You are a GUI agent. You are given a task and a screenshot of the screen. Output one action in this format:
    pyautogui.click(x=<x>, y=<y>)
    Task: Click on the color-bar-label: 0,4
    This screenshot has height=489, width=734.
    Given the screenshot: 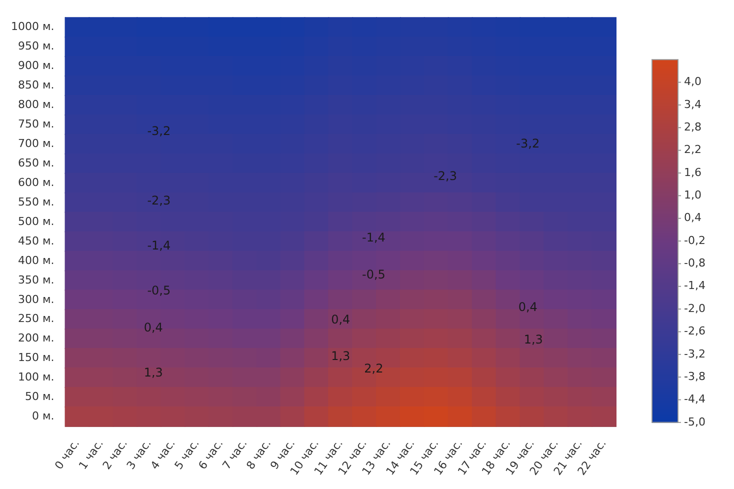 What is the action you would take?
    pyautogui.click(x=693, y=217)
    